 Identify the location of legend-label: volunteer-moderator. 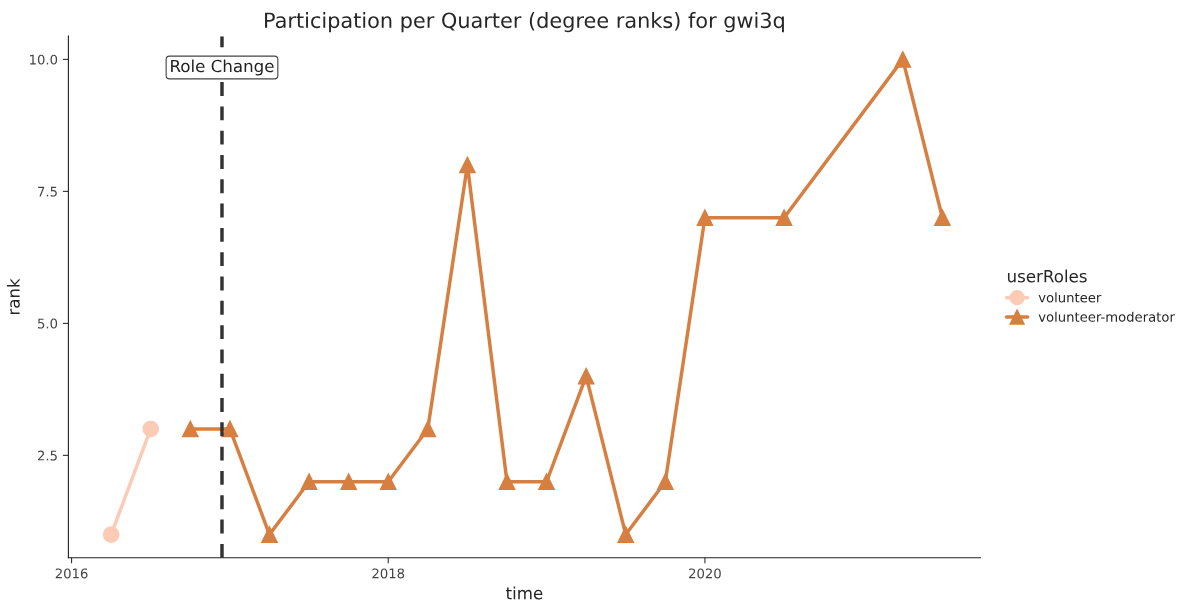
(1106, 316).